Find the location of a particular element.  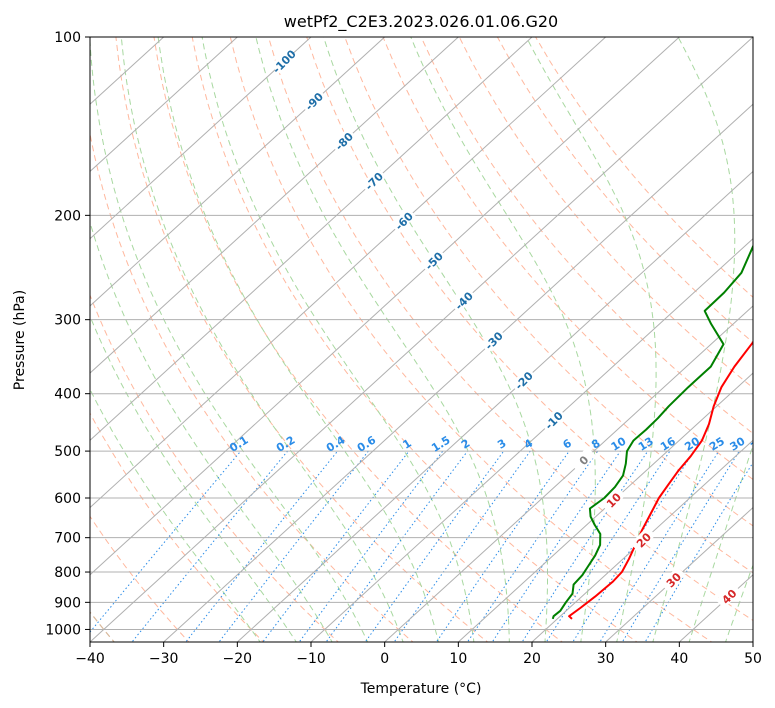

mixing-ratio-label: 3 is located at coordinates (501, 444).